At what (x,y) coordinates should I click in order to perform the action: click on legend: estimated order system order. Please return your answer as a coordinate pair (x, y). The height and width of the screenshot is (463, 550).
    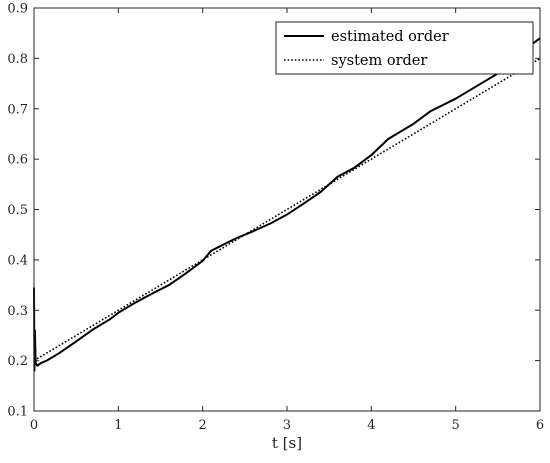
    Looking at the image, I should click on (404, 48).